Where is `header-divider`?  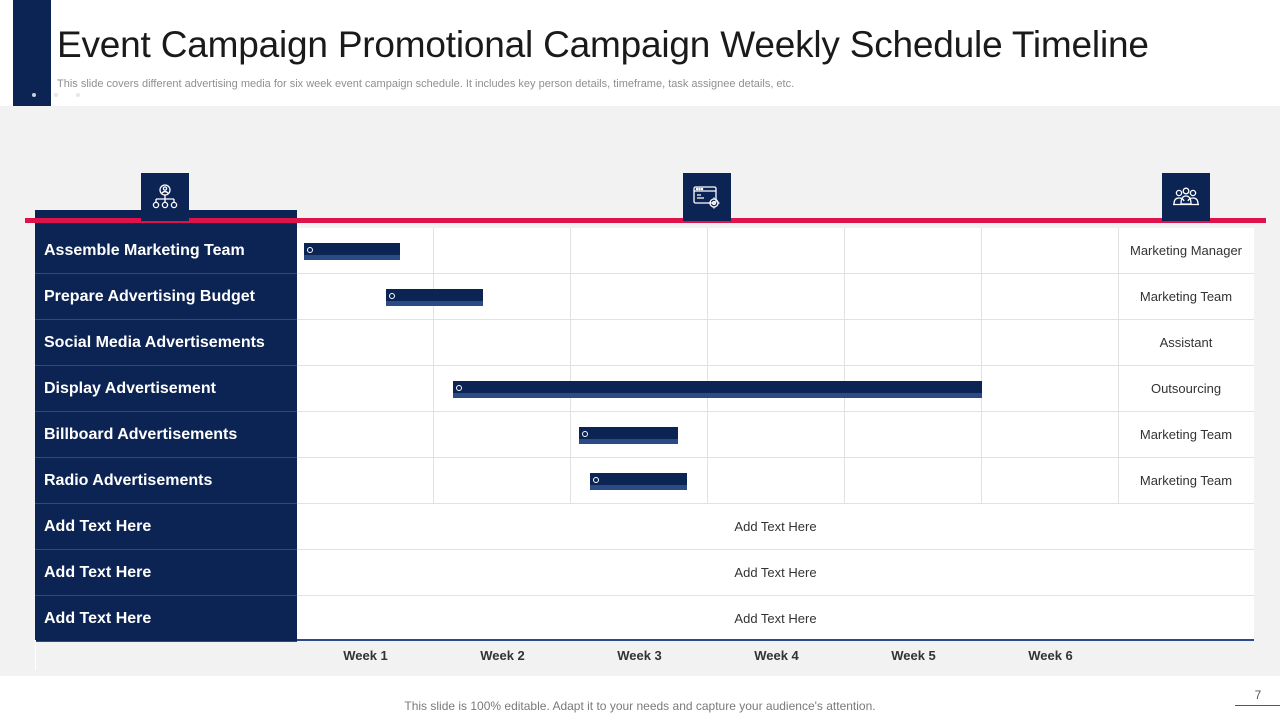
header-divider is located at coordinates (645, 220).